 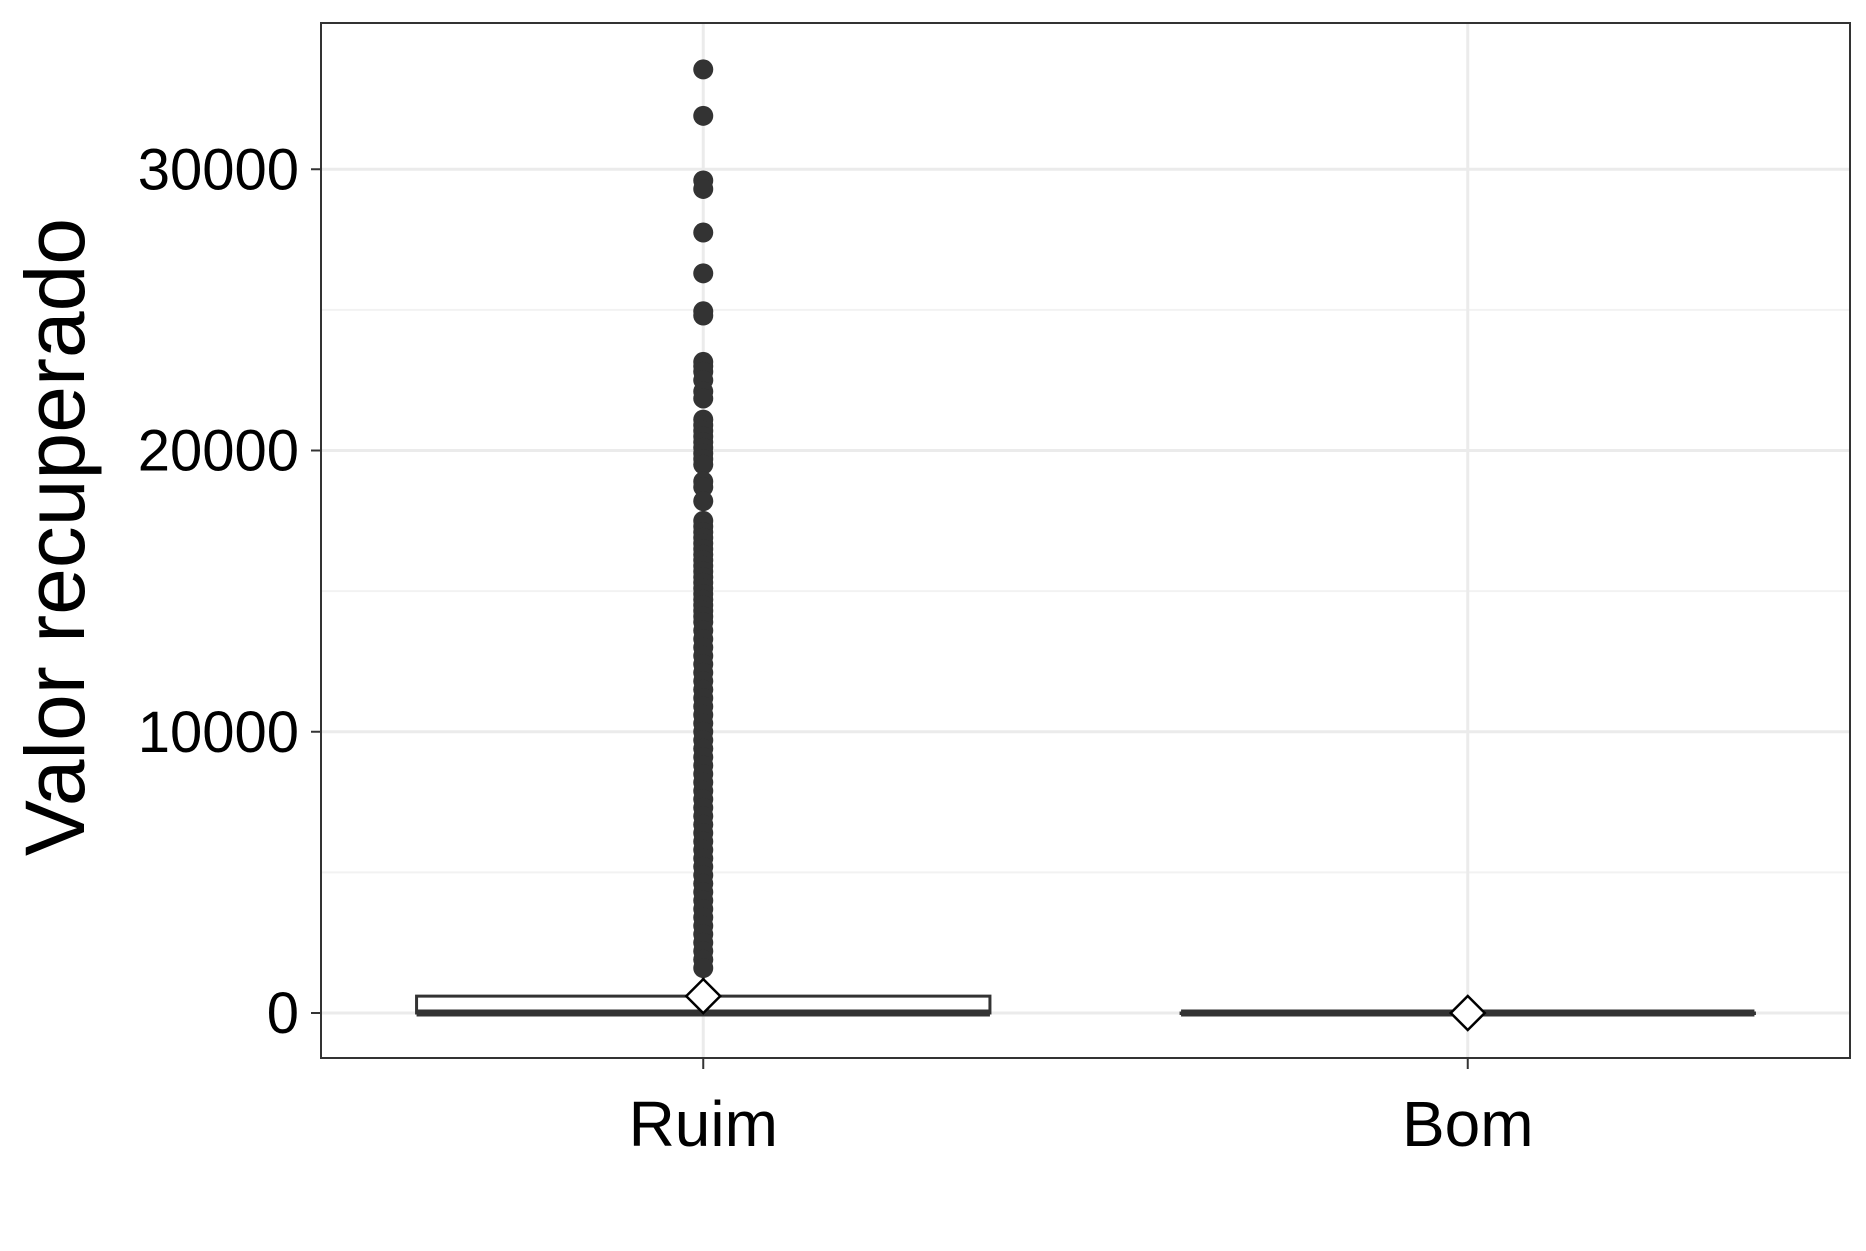 I want to click on y-axis: 0 10000 20000 30000, so click(x=229, y=591).